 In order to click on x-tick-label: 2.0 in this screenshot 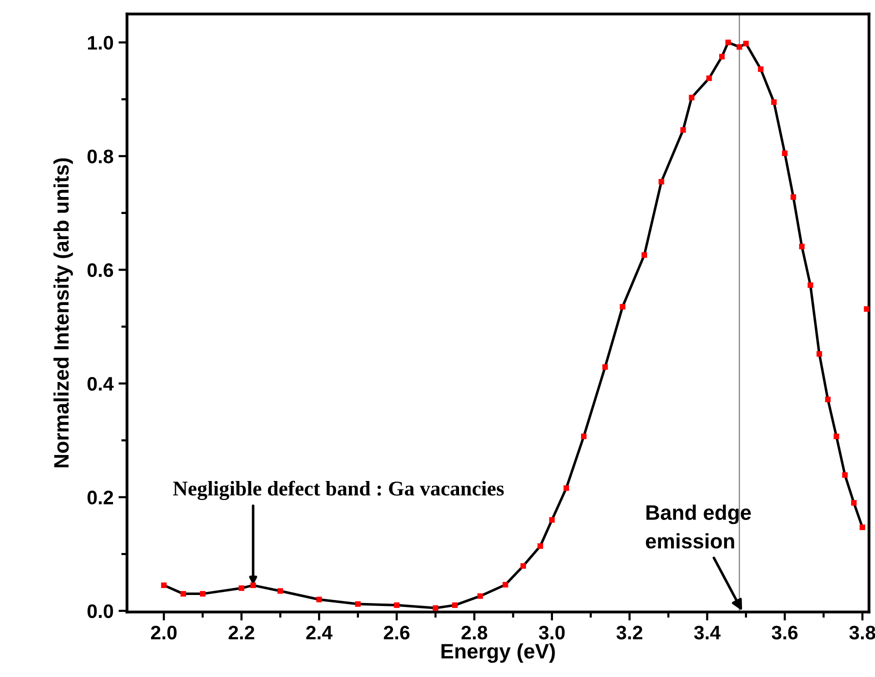, I will do `click(164, 633)`.